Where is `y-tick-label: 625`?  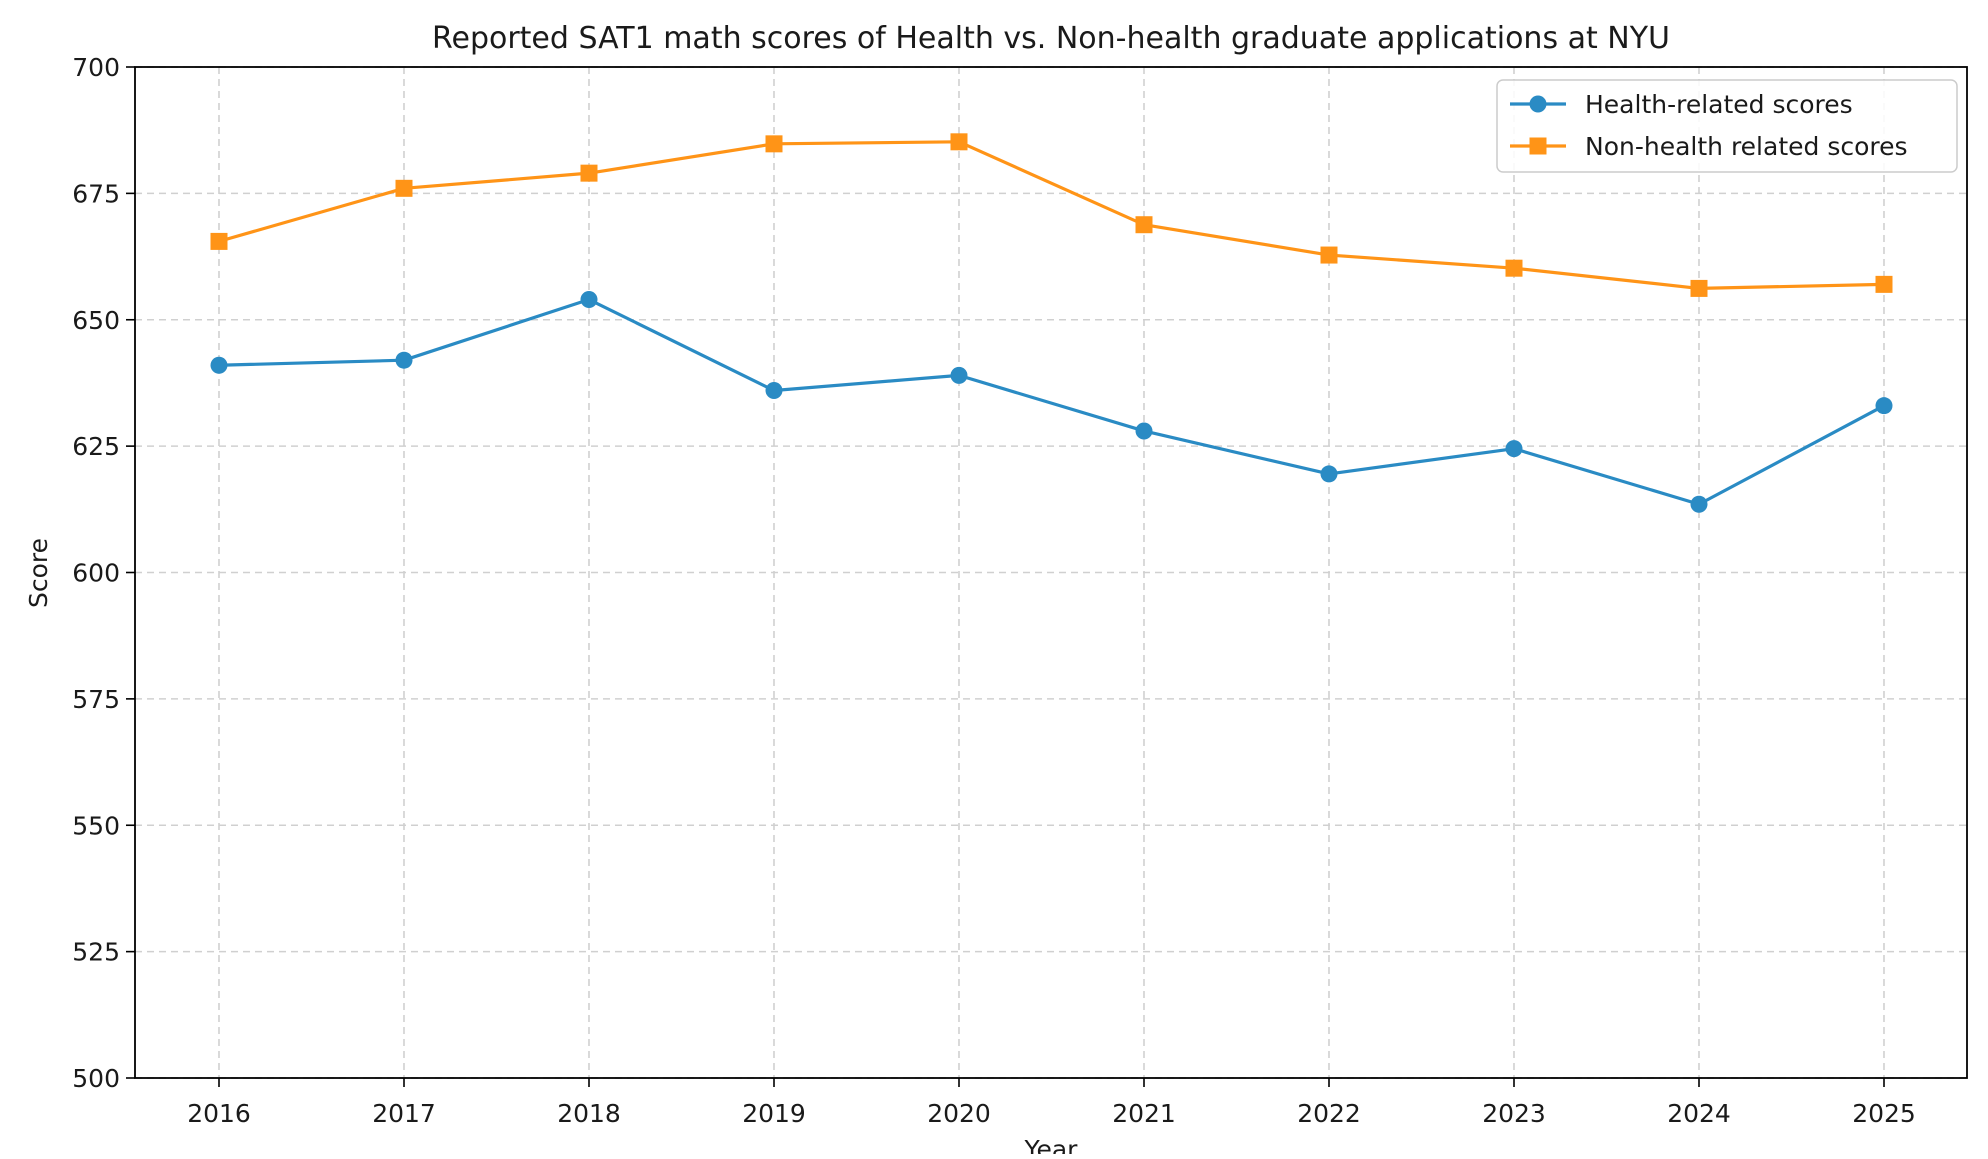
y-tick-label: 625 is located at coordinates (96, 446).